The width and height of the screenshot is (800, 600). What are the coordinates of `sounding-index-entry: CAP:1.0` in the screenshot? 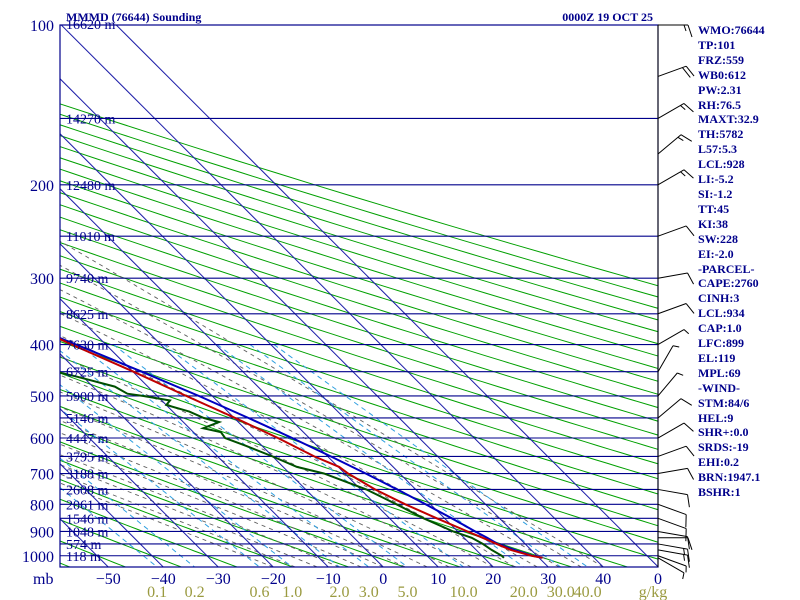 It's located at (720, 328).